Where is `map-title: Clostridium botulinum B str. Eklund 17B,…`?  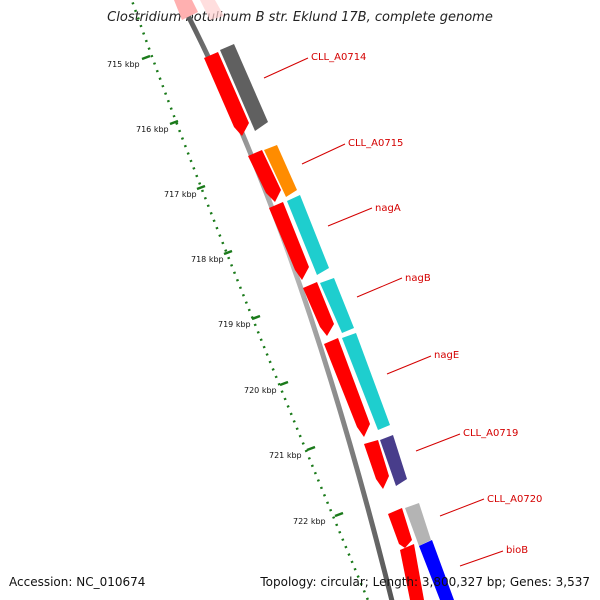
map-title: Clostridium botulinum B str. Eklund 17B,… is located at coordinates (300, 17).